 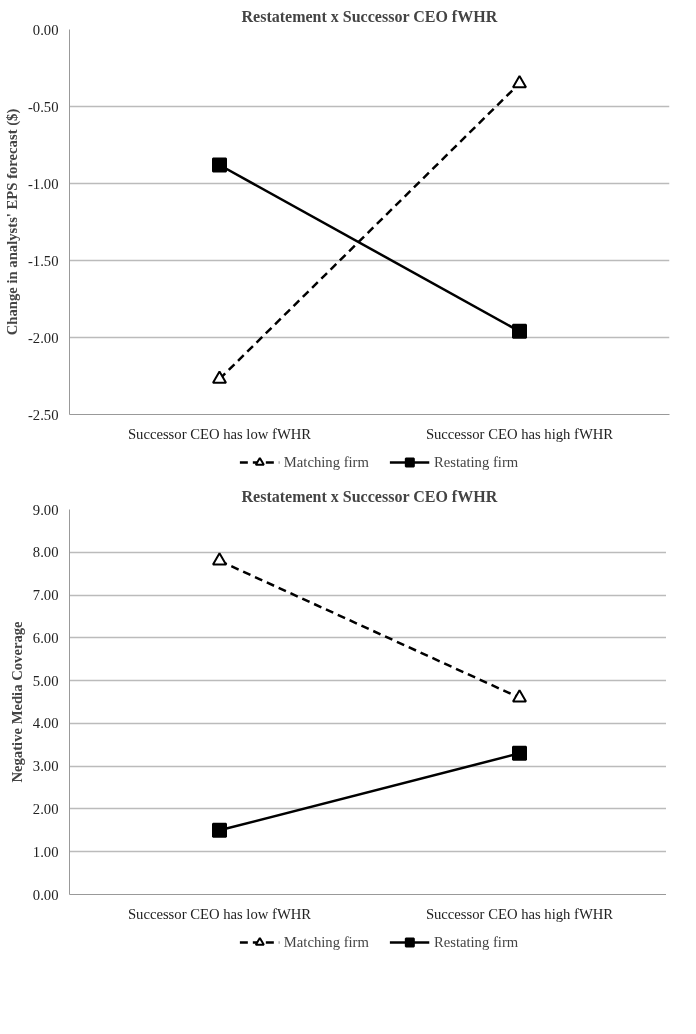 What do you see at coordinates (43, 260) in the screenshot?
I see `y-tick-label: -1.50` at bounding box center [43, 260].